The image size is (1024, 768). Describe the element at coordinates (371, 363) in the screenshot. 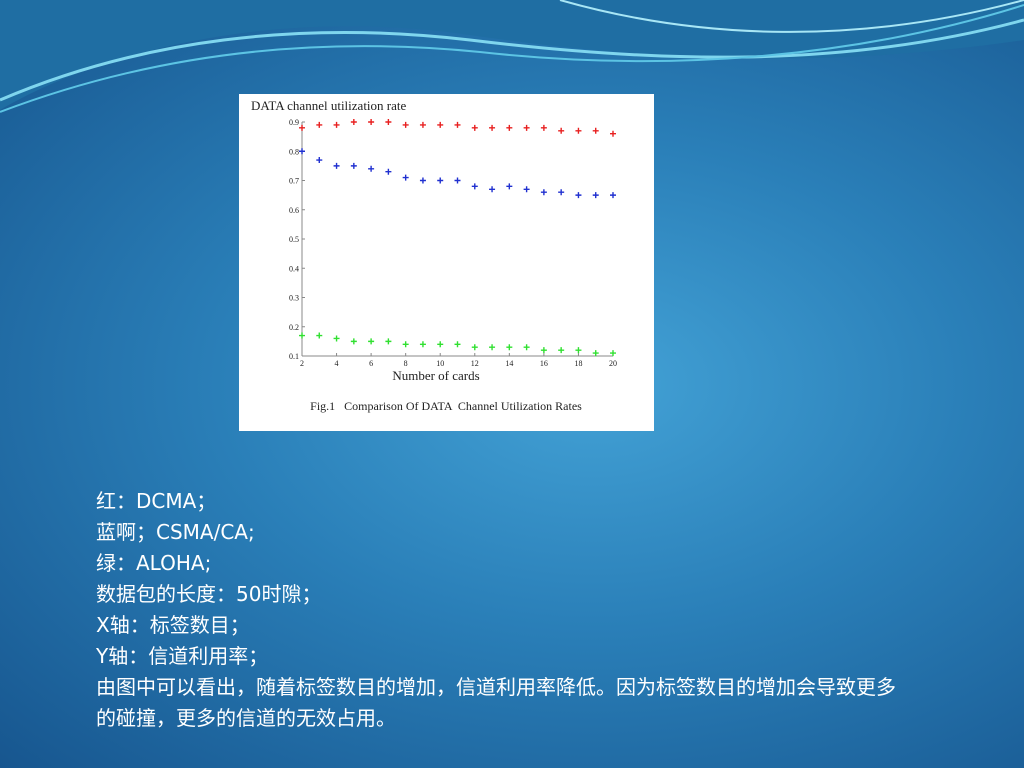

I see `x-tick-label: 6` at that location.